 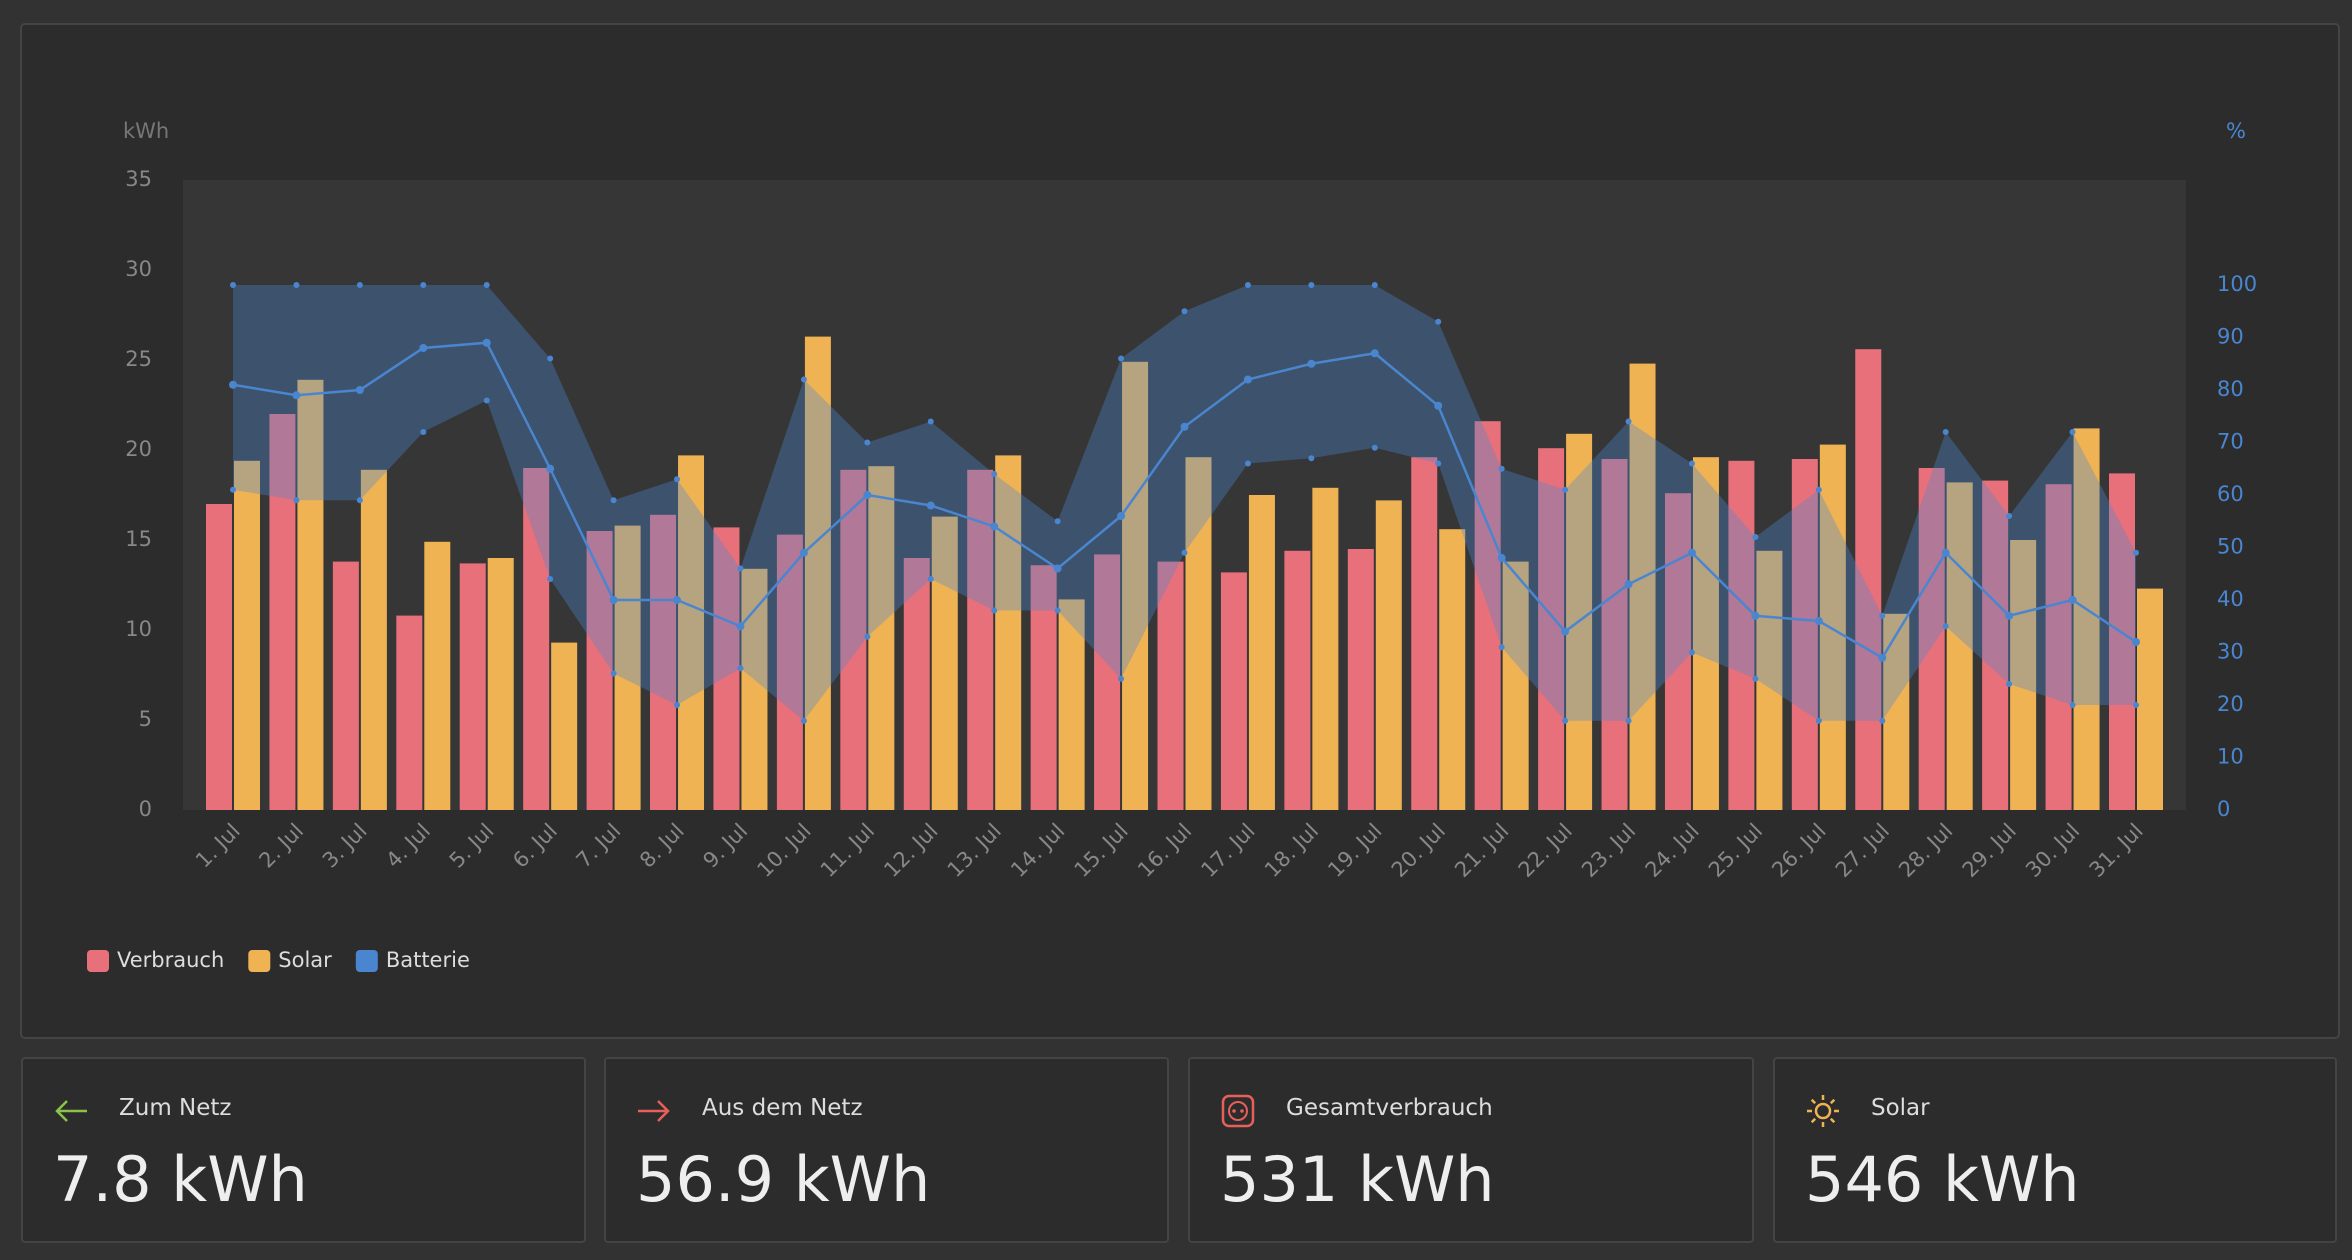 I want to click on y2-tick-label: 10, so click(x=2230, y=757).